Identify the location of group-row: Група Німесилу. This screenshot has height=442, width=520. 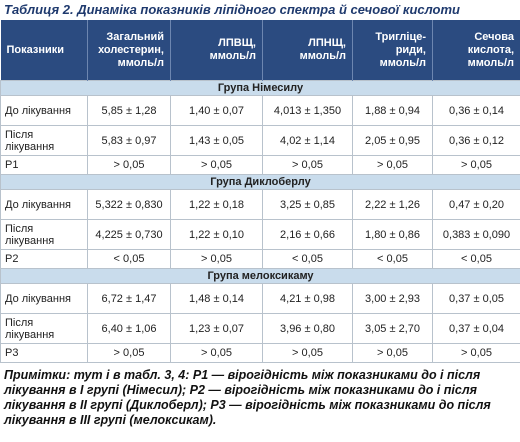
(260, 88).